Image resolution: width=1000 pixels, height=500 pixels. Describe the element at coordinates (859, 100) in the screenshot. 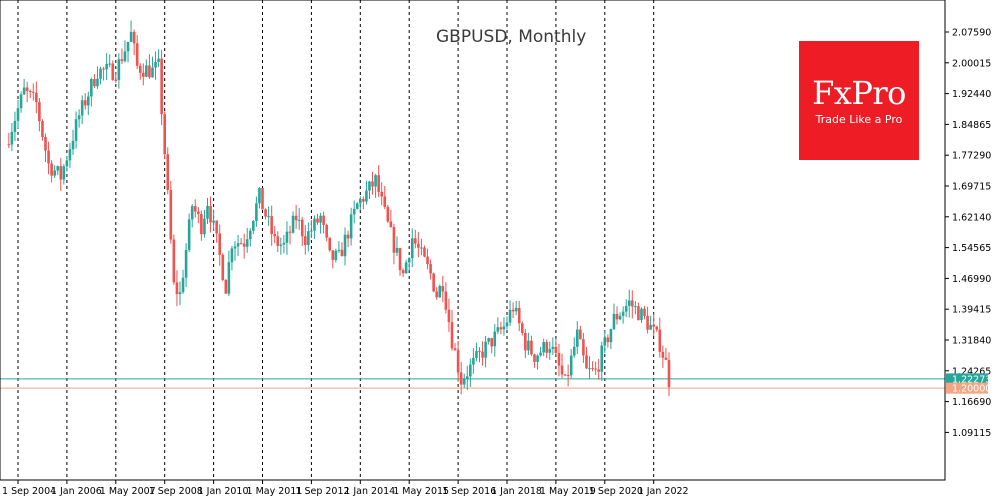

I see `fxpro-logo: FxPro Trade Like a Pro` at that location.